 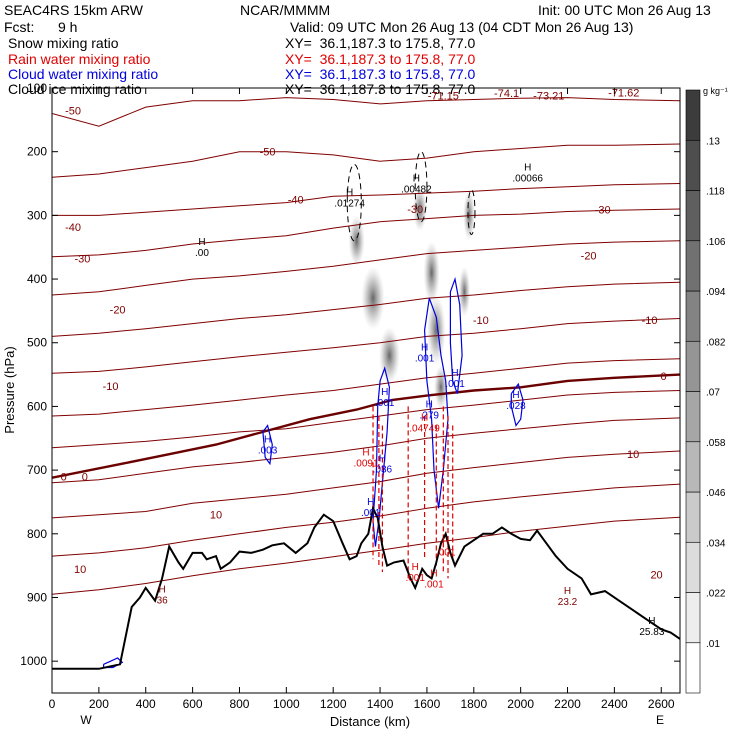 What do you see at coordinates (716, 342) in the screenshot?
I see `colorbar-tick-6: .082` at bounding box center [716, 342].